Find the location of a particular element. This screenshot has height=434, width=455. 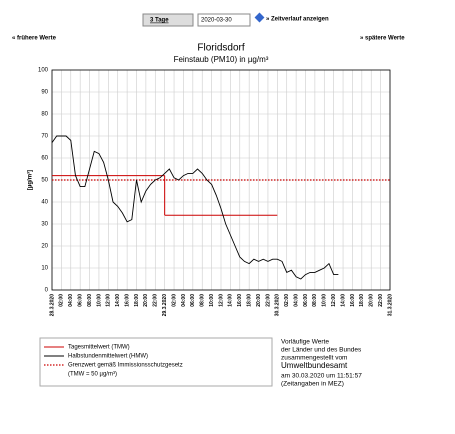

later-link: » spätere Werte is located at coordinates (382, 39).